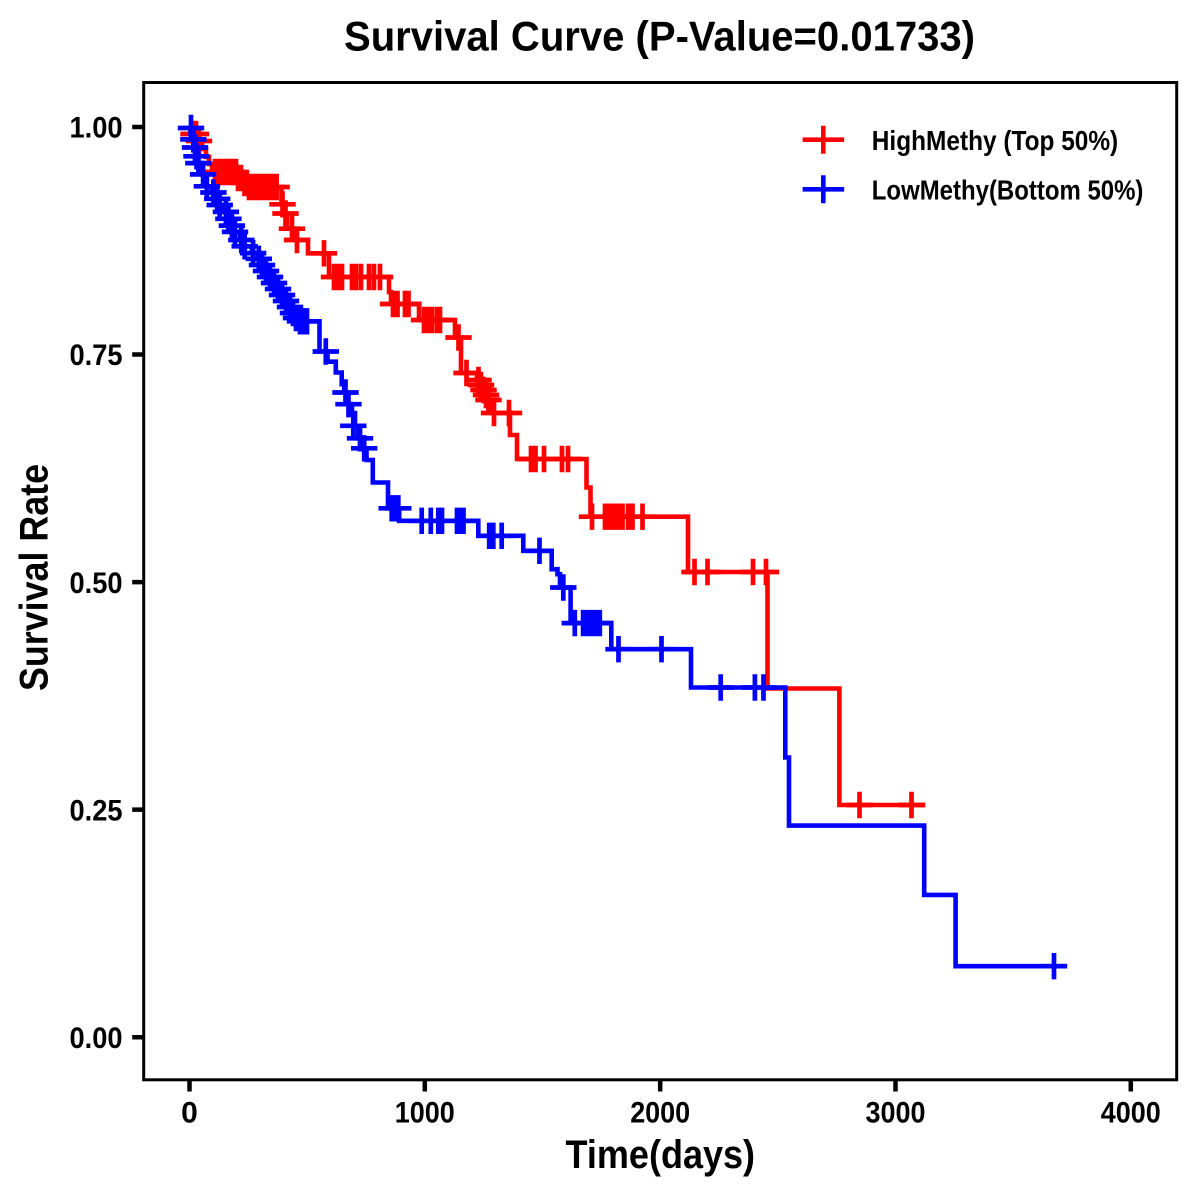  I want to click on svg-text: Survival Rate, so click(35, 577).